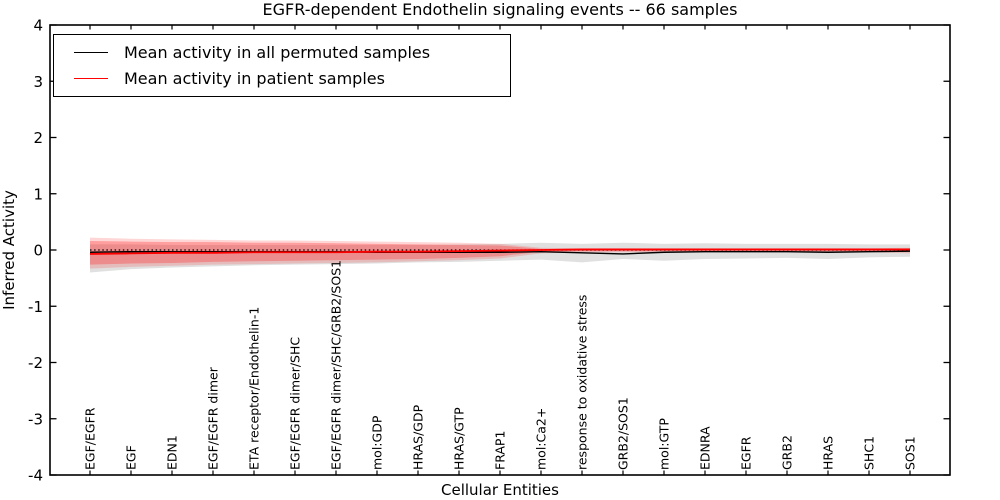 Image resolution: width=1000 pixels, height=500 pixels. I want to click on x-tick-label: GRB2/SOS1, so click(623, 433).